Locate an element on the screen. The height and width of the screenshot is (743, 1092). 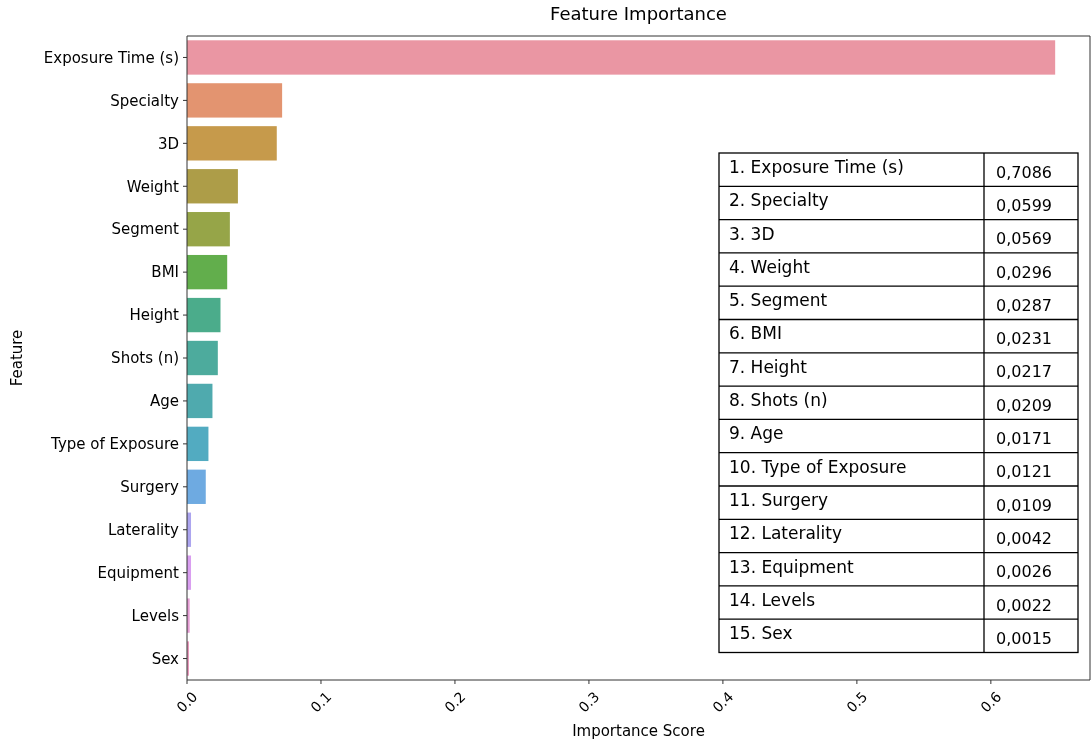
chart-title: Feature Importance is located at coordinates (638, 13).